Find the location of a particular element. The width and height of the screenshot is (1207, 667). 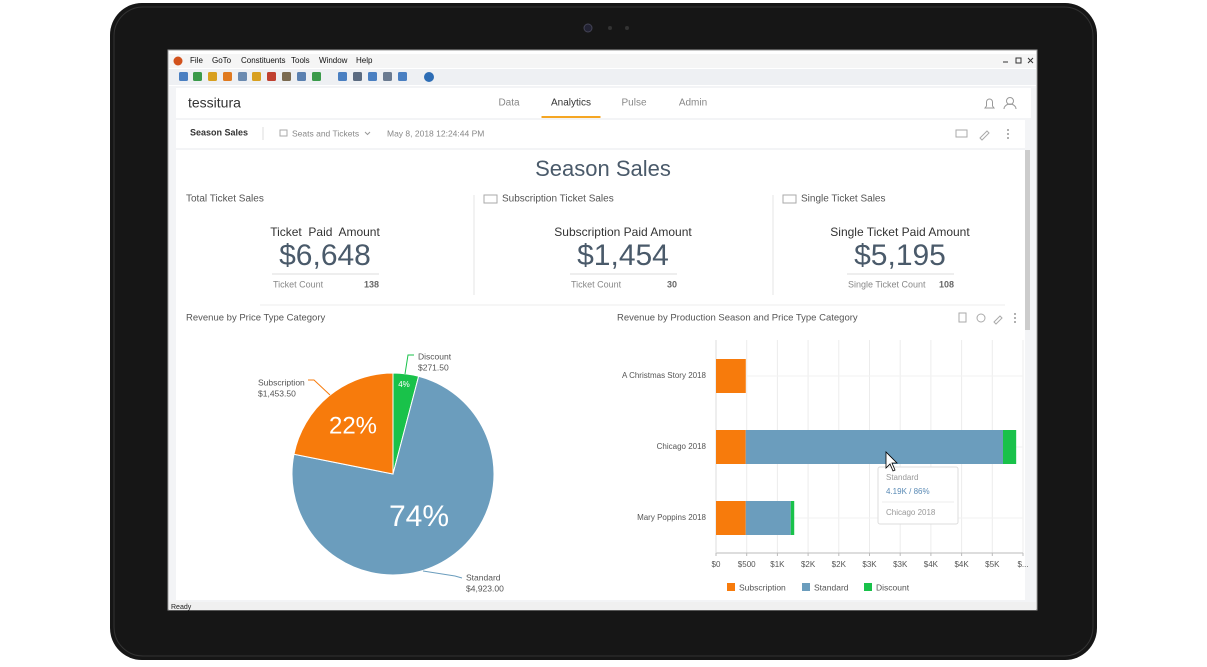

chart-tools is located at coordinates (980, 318).